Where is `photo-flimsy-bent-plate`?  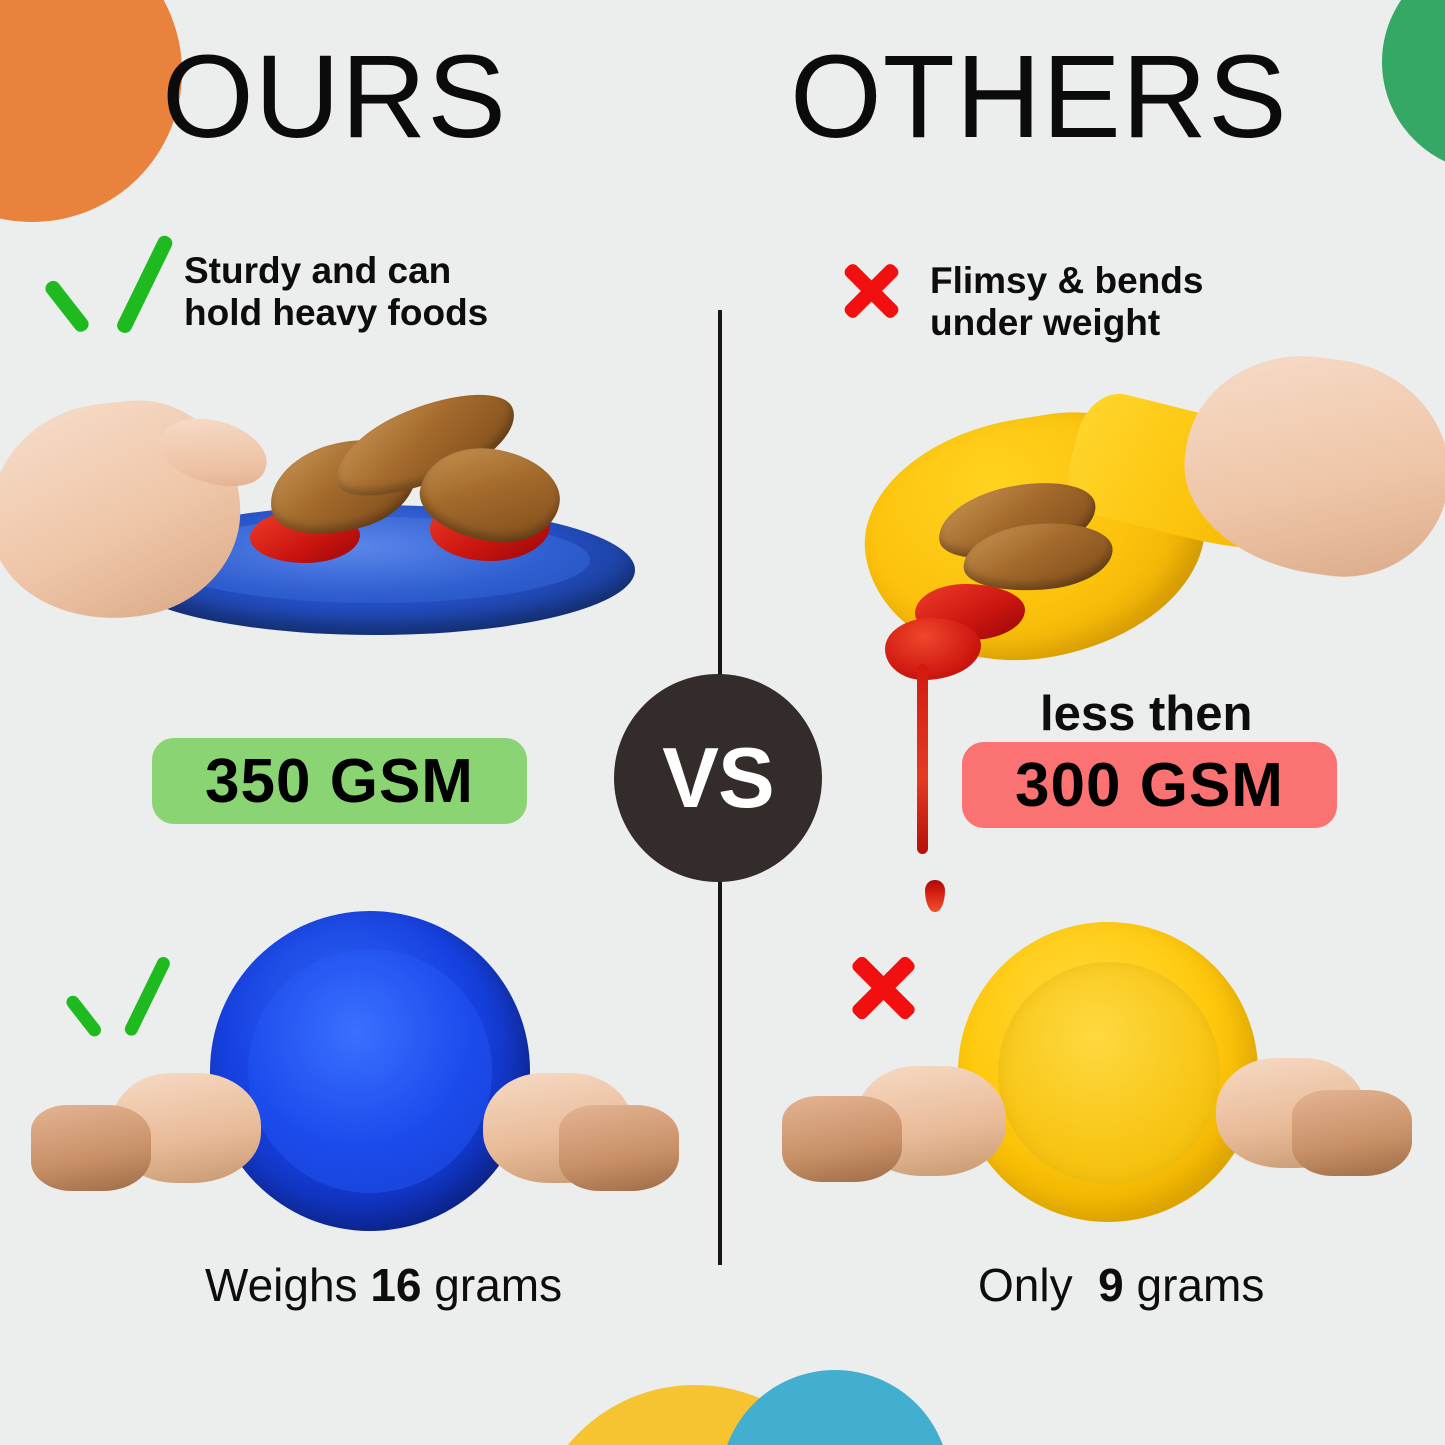 photo-flimsy-bent-plate is located at coordinates (1146, 597).